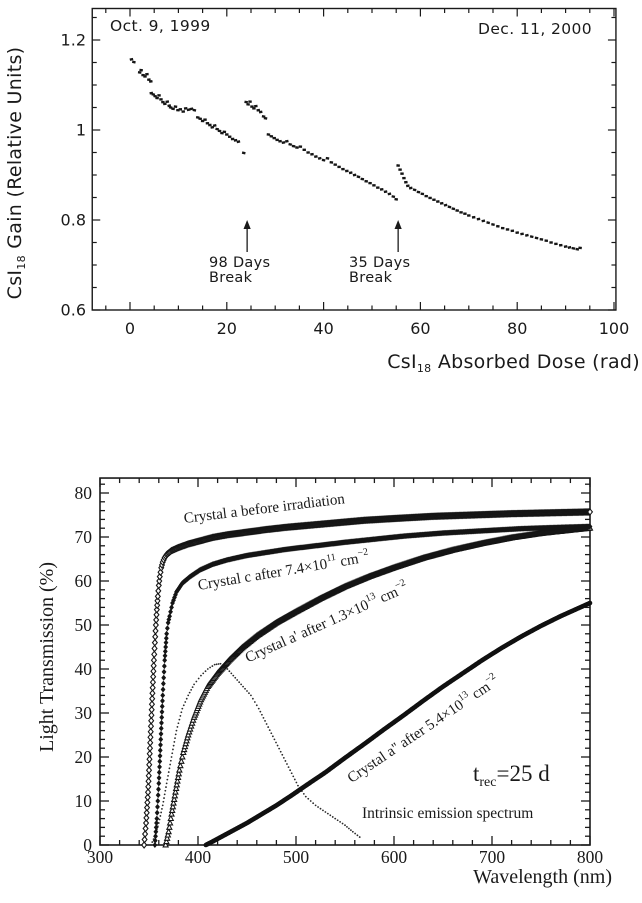  What do you see at coordinates (542, 877) in the screenshot?
I see `wavelength-axis-title: Wavelength (nm)` at bounding box center [542, 877].